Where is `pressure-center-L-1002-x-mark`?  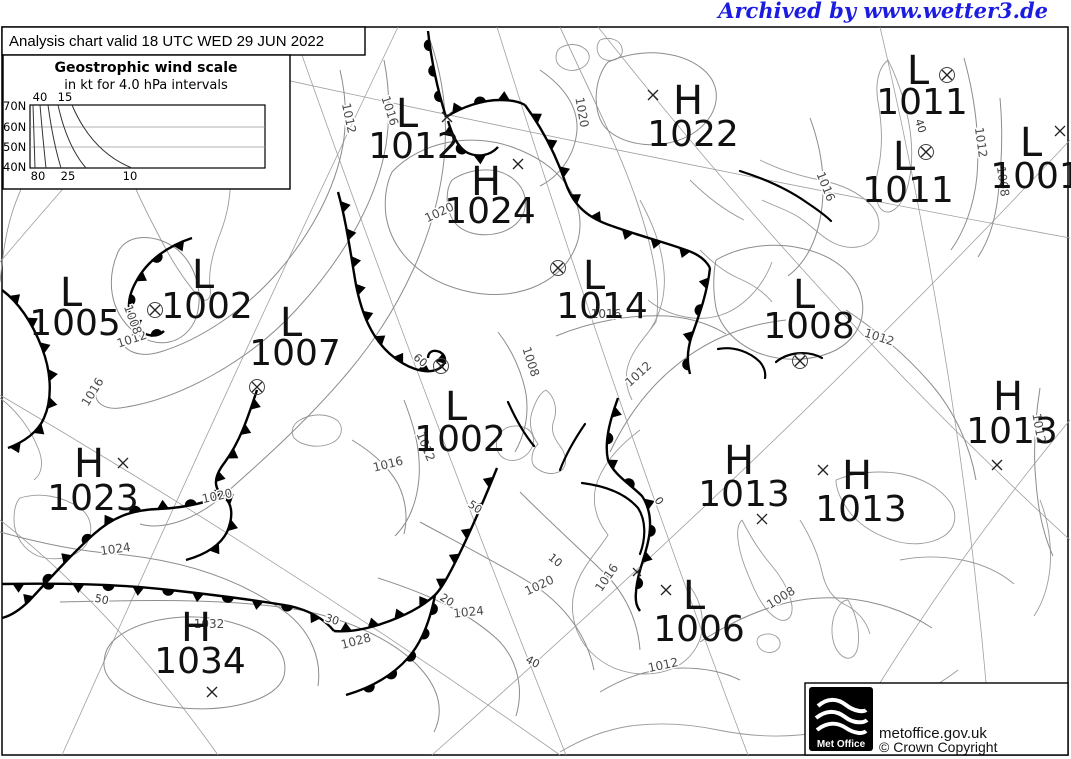
pressure-center-L-1002-x-mark is located at coordinates (155, 310).